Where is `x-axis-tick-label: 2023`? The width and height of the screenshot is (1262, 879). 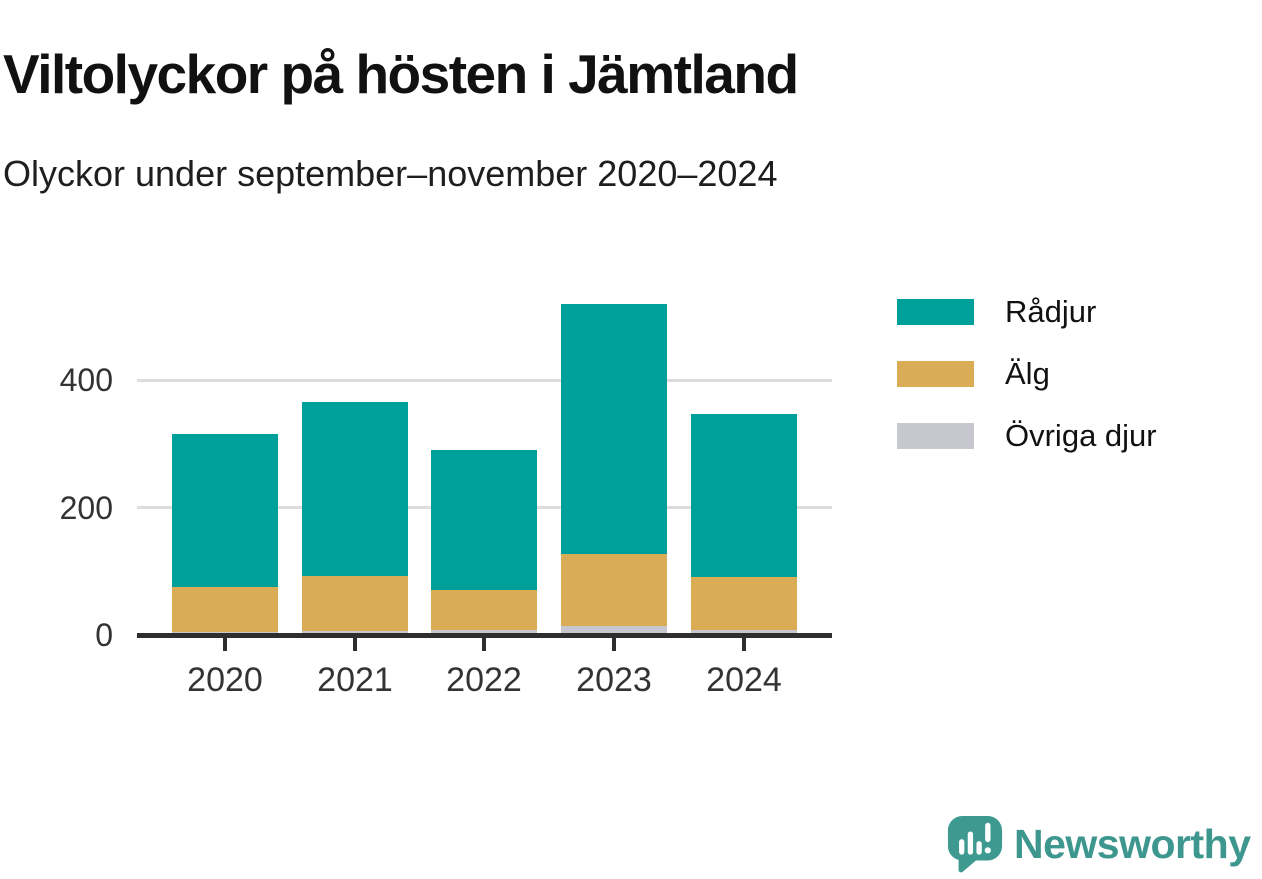 x-axis-tick-label: 2023 is located at coordinates (614, 680).